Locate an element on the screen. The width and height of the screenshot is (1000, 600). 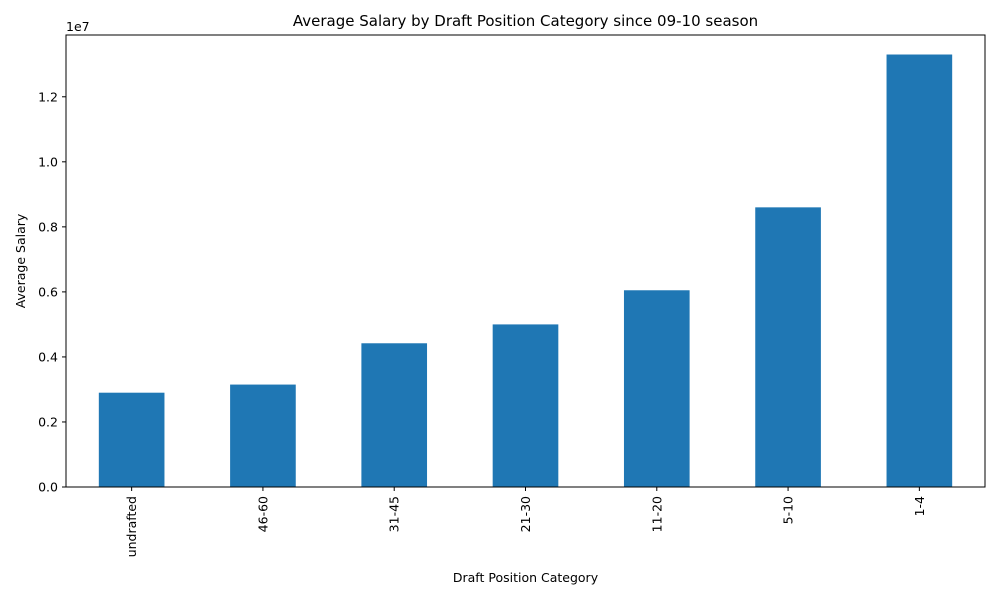
x-tick-label: 1-4 is located at coordinates (919, 506).